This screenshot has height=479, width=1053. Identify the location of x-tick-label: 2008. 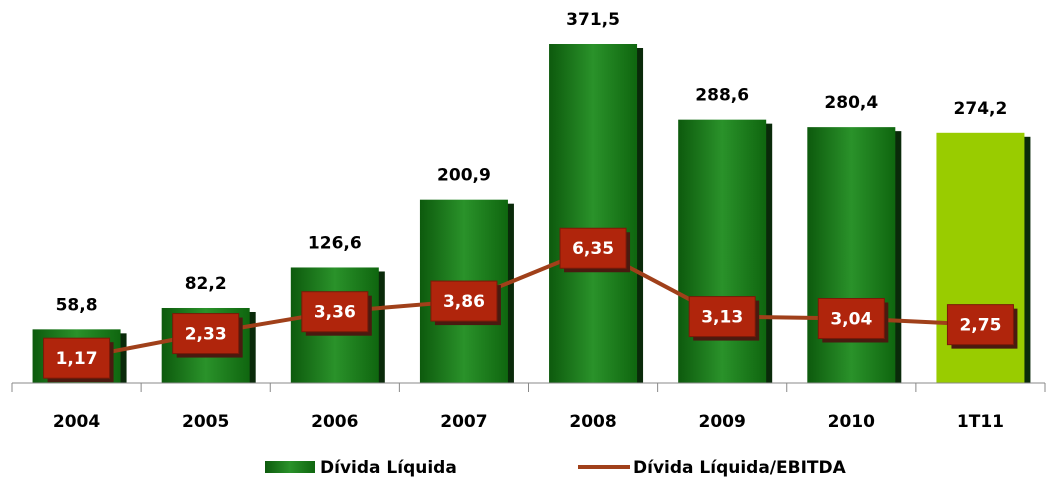
(592, 422).